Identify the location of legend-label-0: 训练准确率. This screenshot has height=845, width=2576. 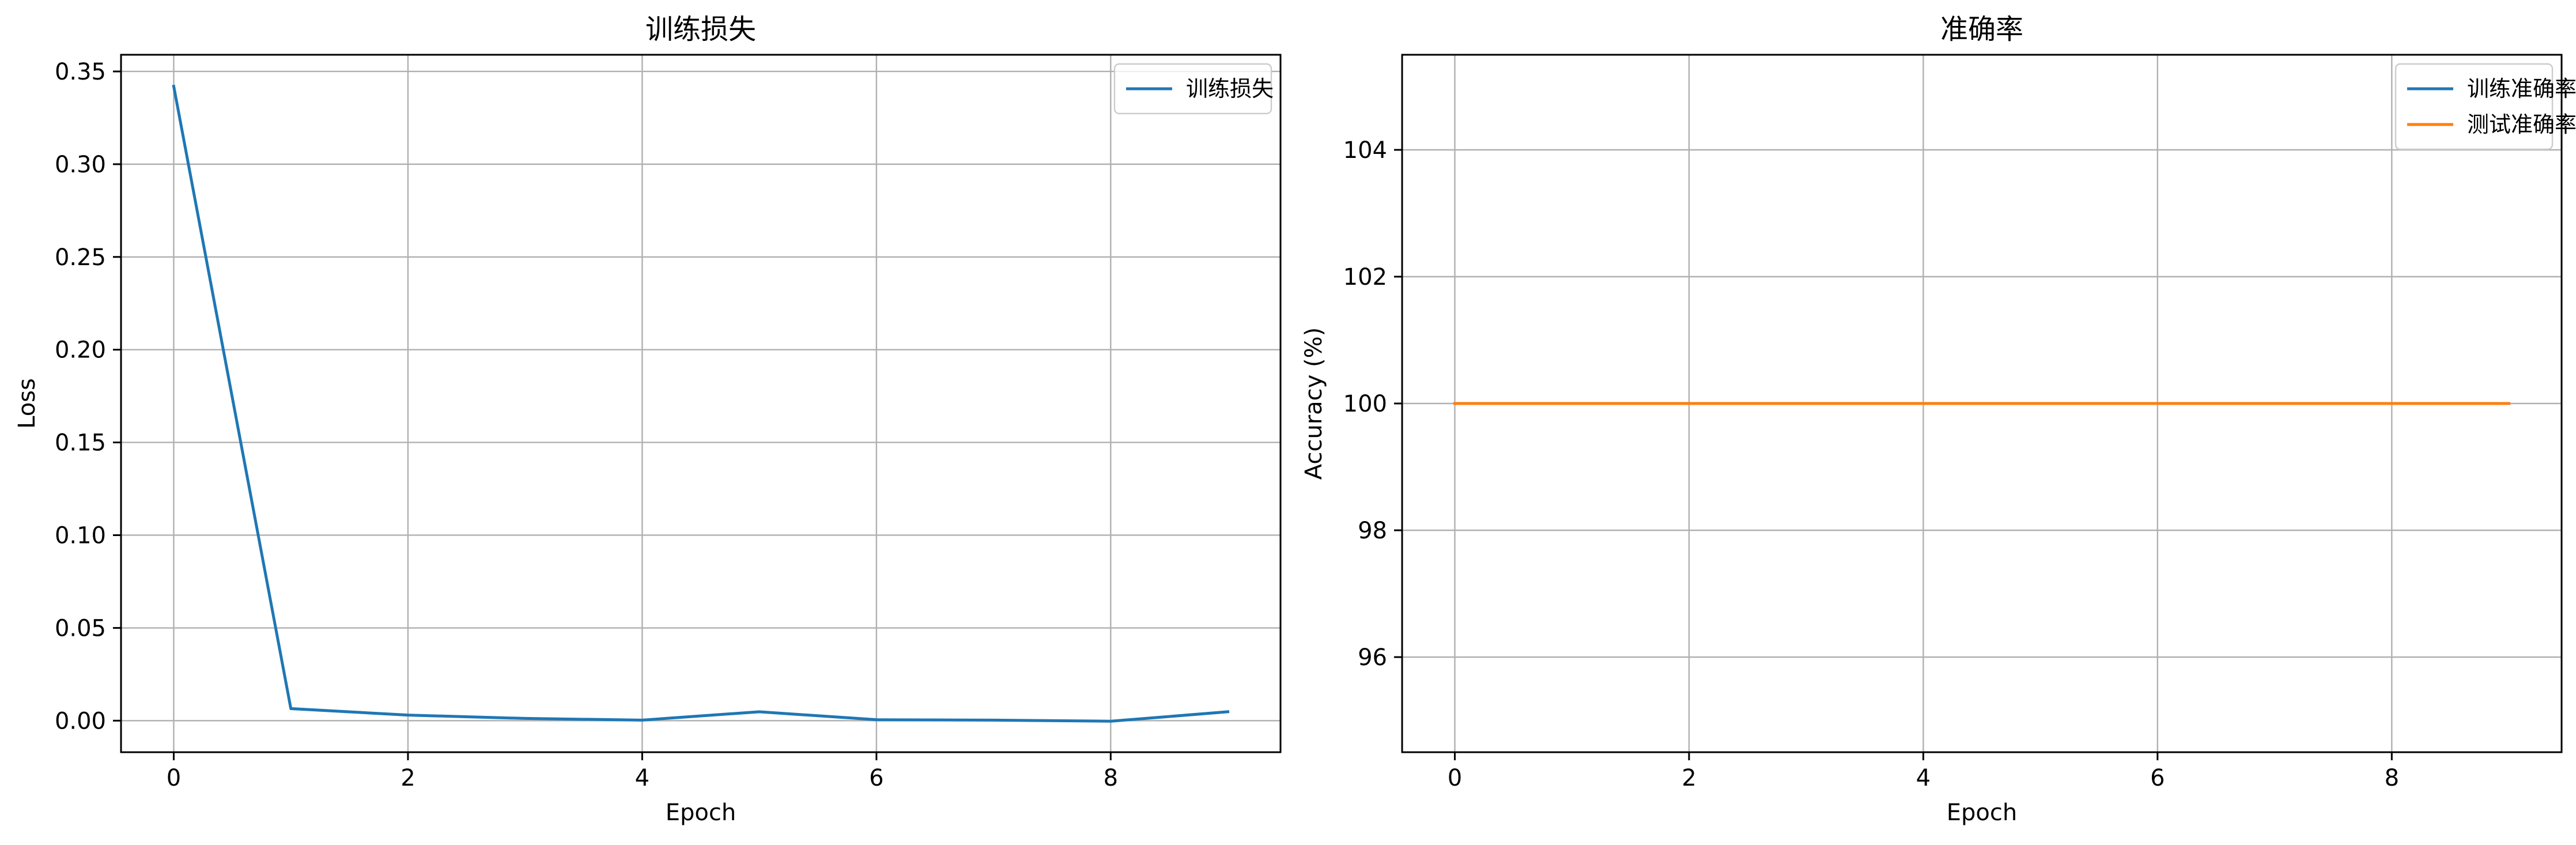
(2521, 89).